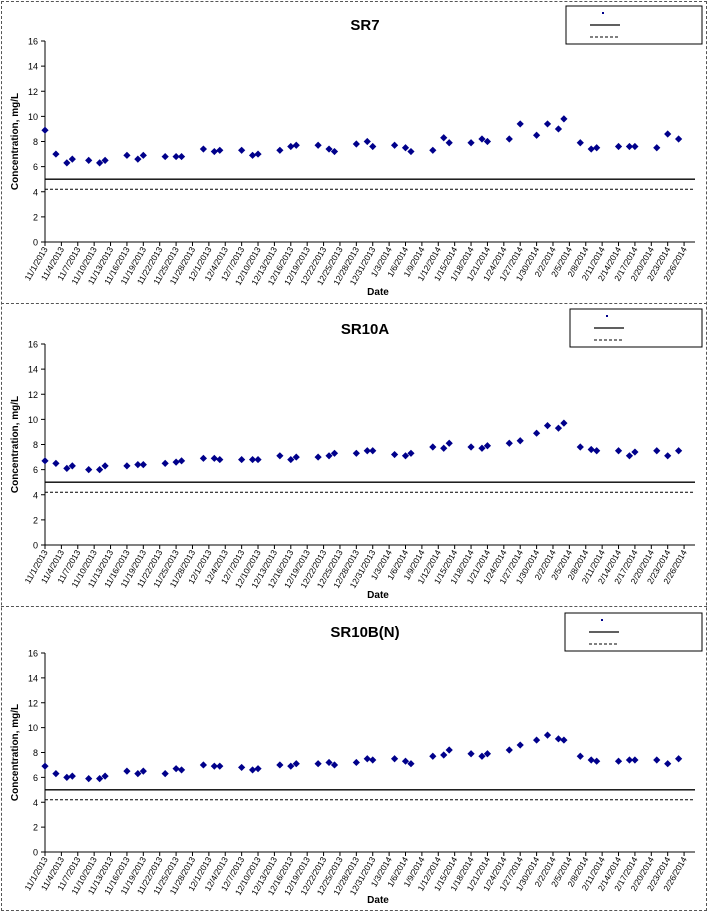  What do you see at coordinates (364, 632) in the screenshot?
I see `chart-title: SR10B(N)` at bounding box center [364, 632].